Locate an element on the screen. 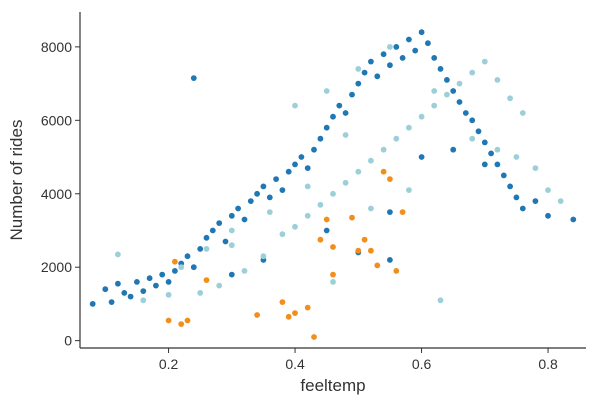  y-tick-label: 2000 is located at coordinates (56, 267).